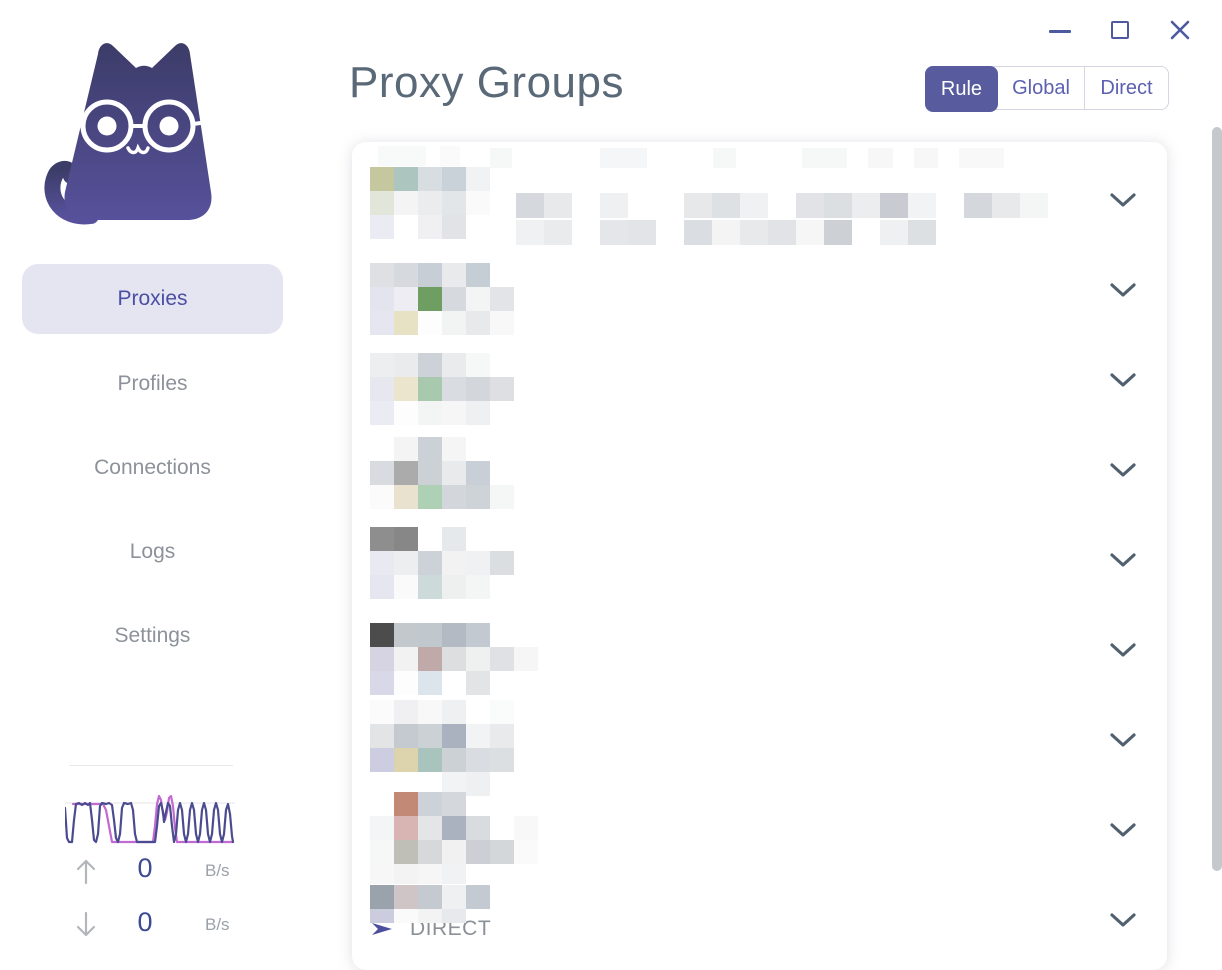 The width and height of the screenshot is (1222, 970). I want to click on mode-switch: Rule Global Direct, so click(1047, 89).